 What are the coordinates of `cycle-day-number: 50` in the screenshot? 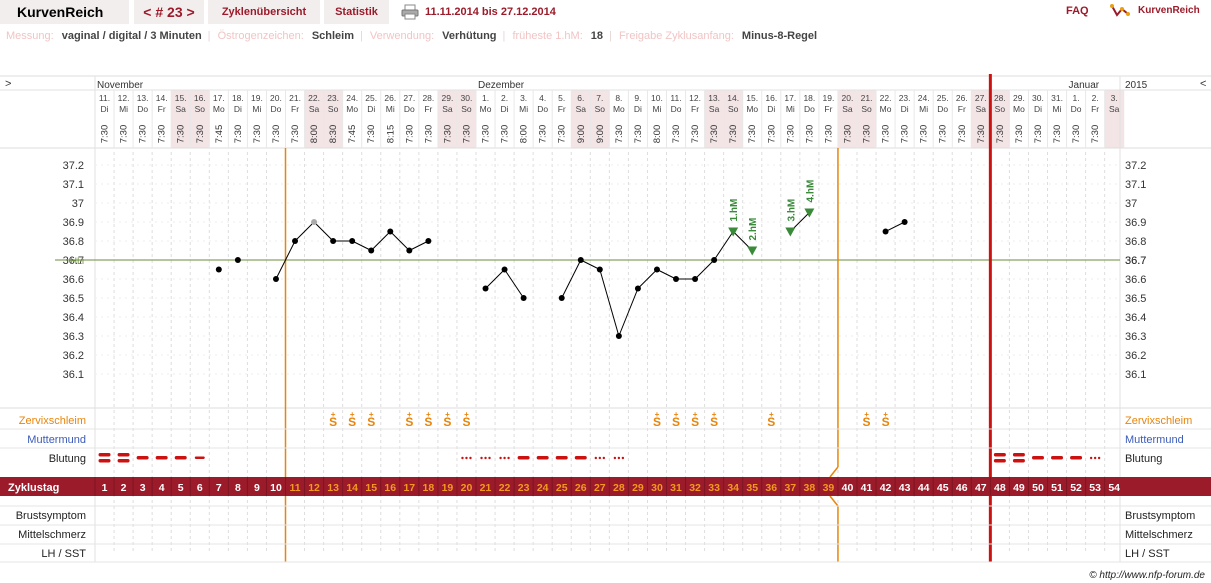 It's located at (1038, 488).